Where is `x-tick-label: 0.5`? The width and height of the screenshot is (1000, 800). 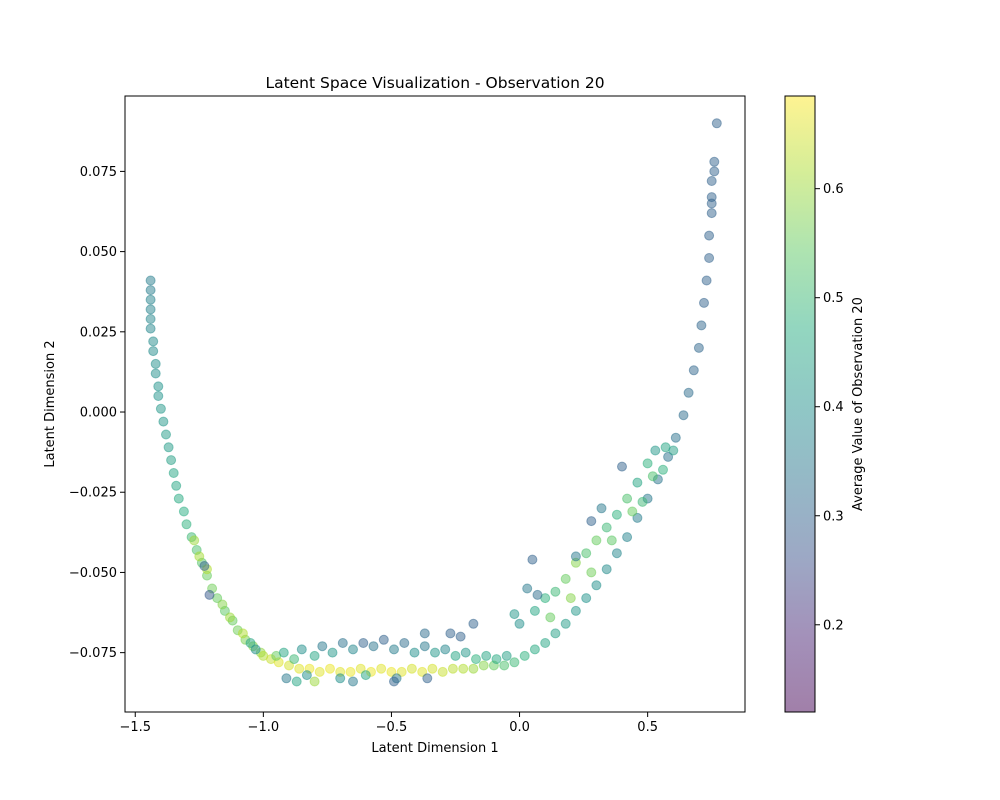 x-tick-label: 0.5 is located at coordinates (647, 727).